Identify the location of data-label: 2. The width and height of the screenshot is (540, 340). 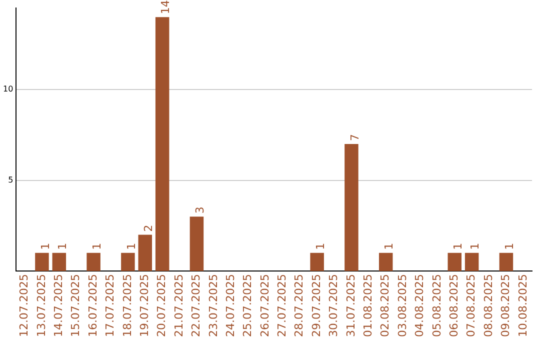
(148, 228).